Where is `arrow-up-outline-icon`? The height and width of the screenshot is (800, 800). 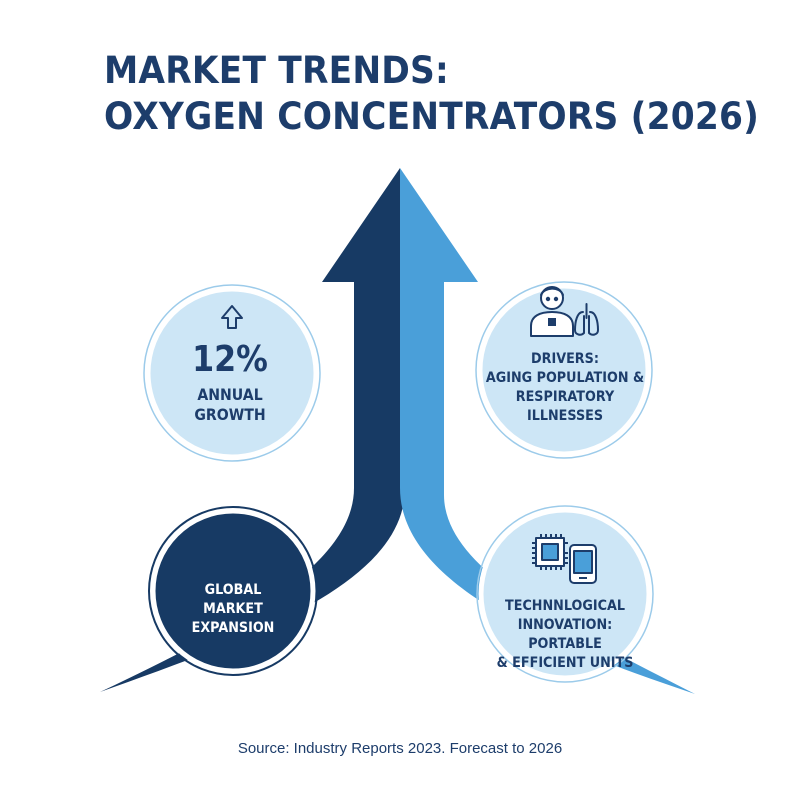 arrow-up-outline-icon is located at coordinates (232, 317).